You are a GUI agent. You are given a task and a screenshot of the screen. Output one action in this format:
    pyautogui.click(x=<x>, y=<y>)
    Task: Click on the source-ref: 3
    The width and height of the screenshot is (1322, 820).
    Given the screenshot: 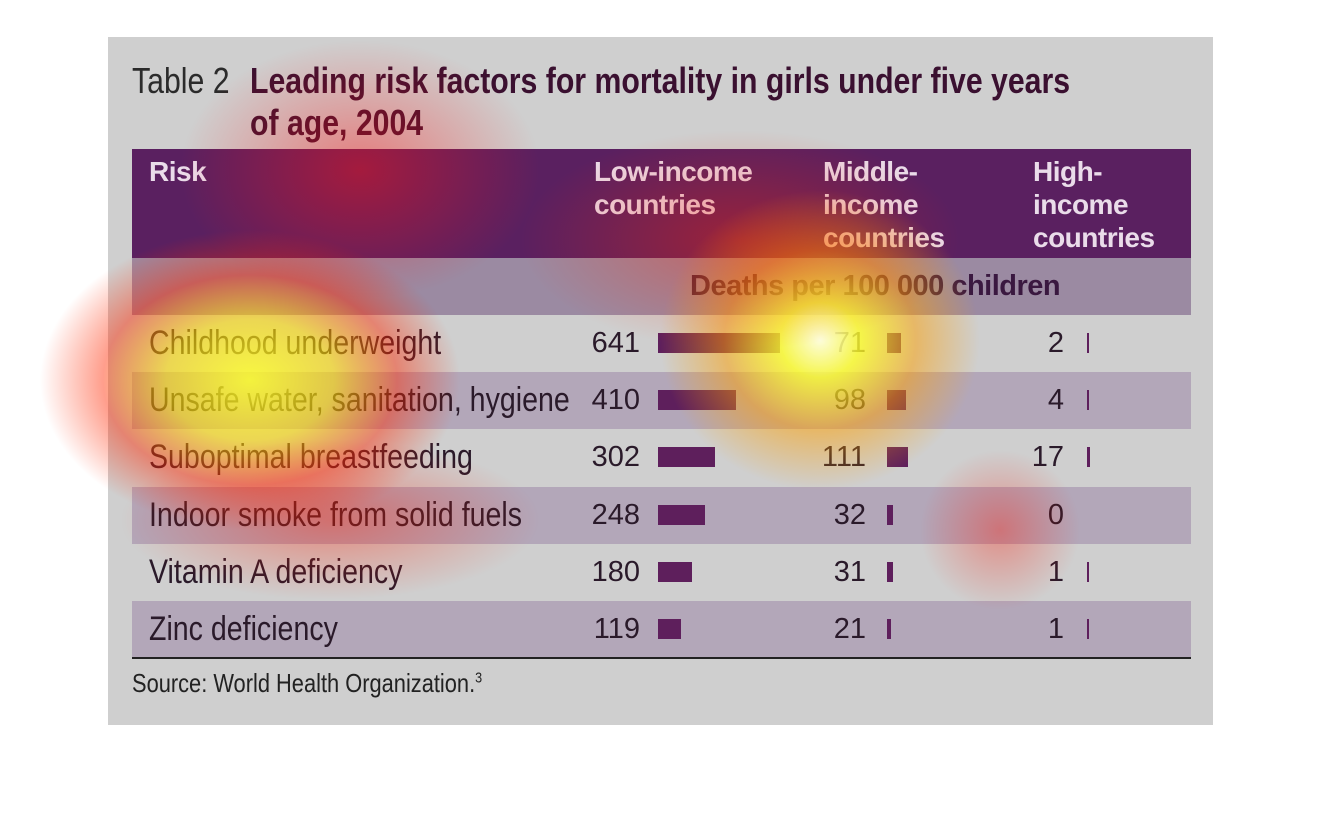 What is the action you would take?
    pyautogui.click(x=479, y=678)
    